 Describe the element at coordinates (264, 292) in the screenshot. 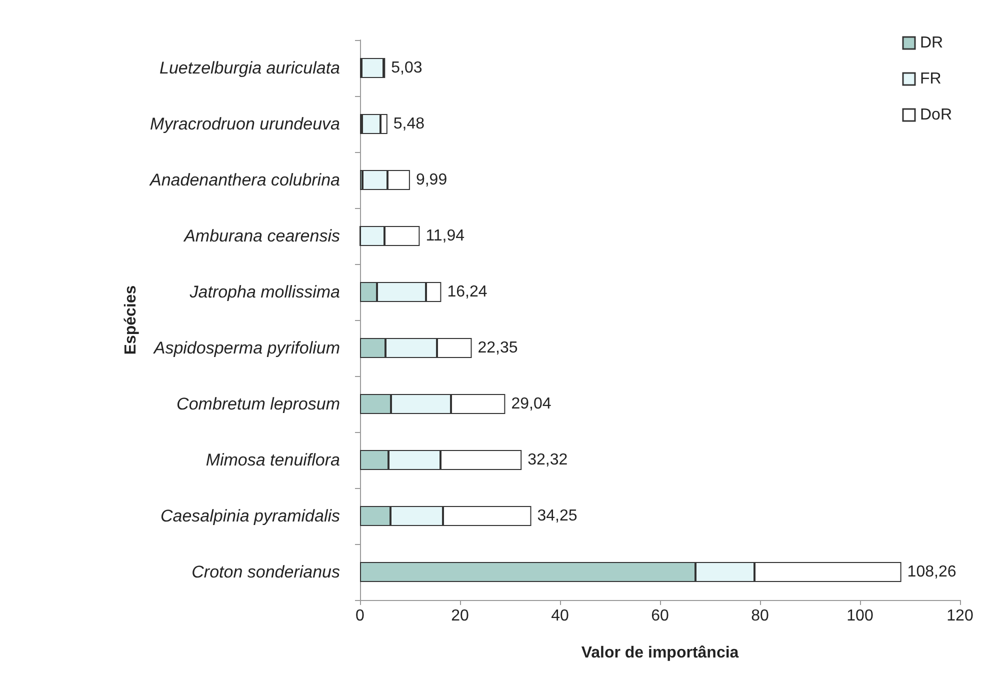

I see `y-tick-label: Jatropha mollissima` at that location.